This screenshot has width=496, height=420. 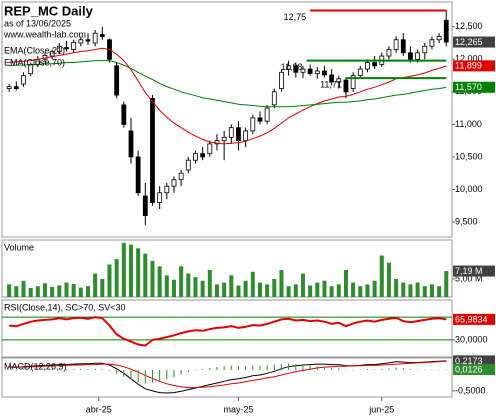 I want to click on panel-title: RSI(Close,14), SC>70, SV<30, so click(x=65, y=307).